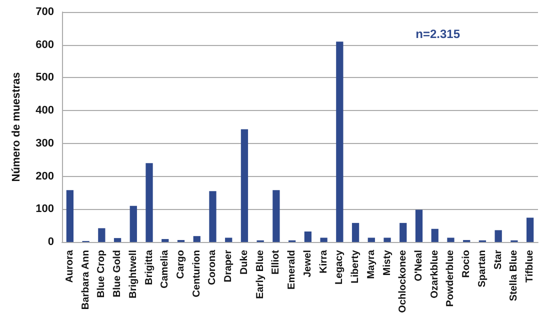  I want to click on annotation: n=2.315, so click(438, 34).